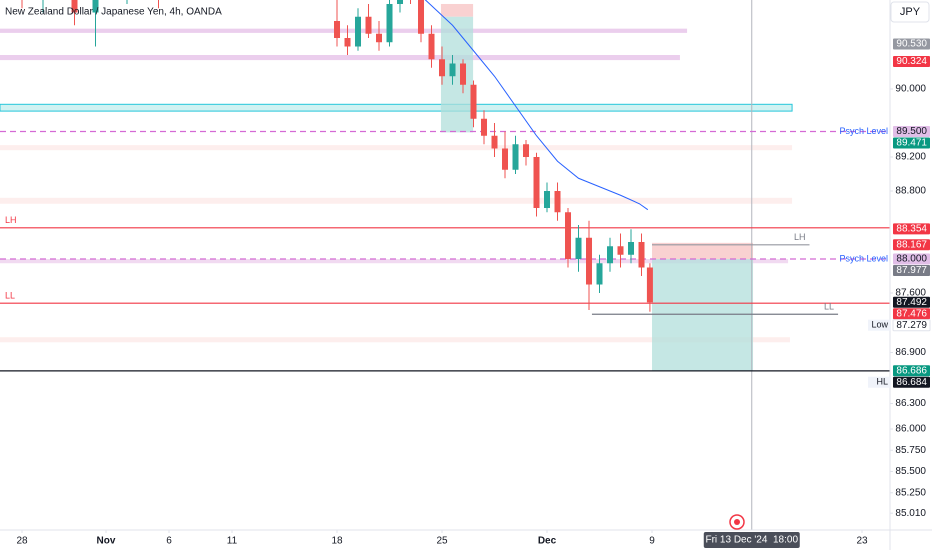  Describe the element at coordinates (910, 513) in the screenshot. I see `y-tick-label: 85.010` at that location.